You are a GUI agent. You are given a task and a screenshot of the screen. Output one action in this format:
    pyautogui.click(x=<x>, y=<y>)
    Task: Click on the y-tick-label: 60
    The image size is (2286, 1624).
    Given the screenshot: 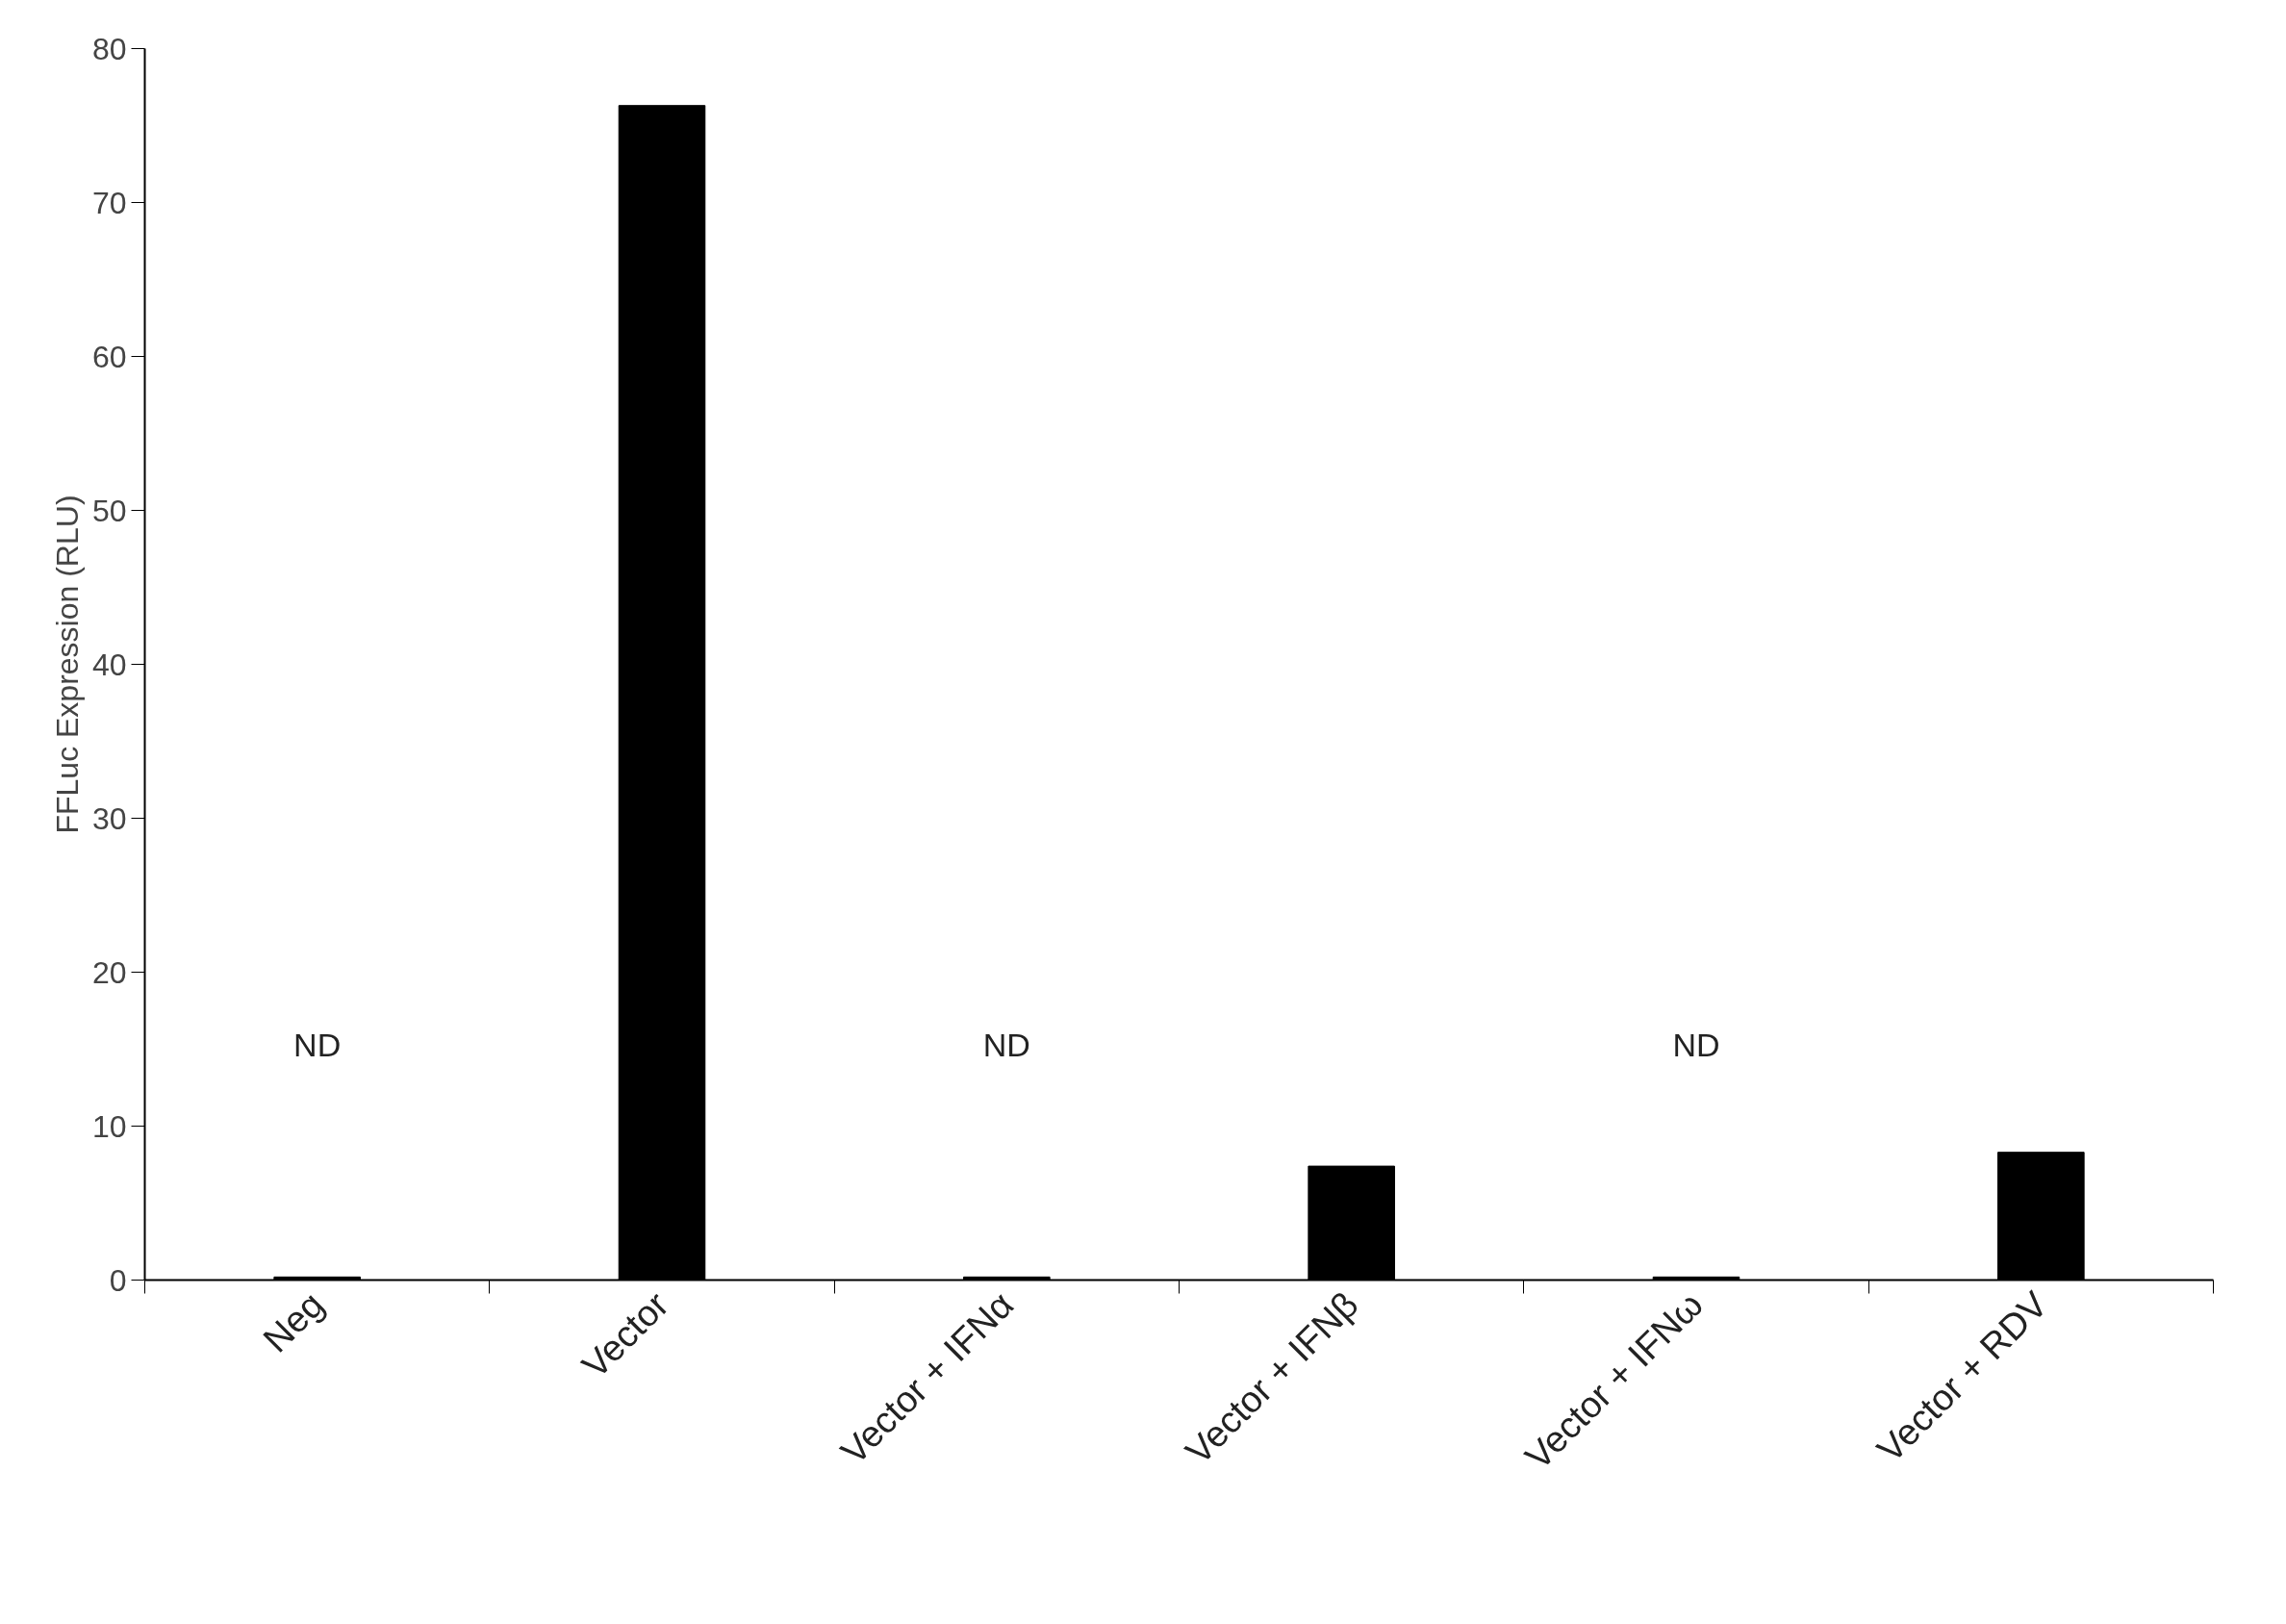 What is the action you would take?
    pyautogui.click(x=109, y=356)
    